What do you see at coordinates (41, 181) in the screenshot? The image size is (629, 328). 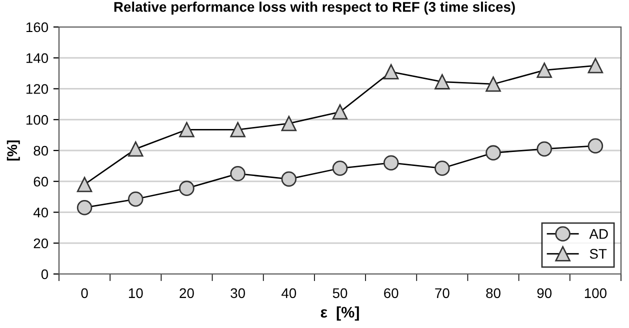 I see `y-tick-label: 60` at bounding box center [41, 181].